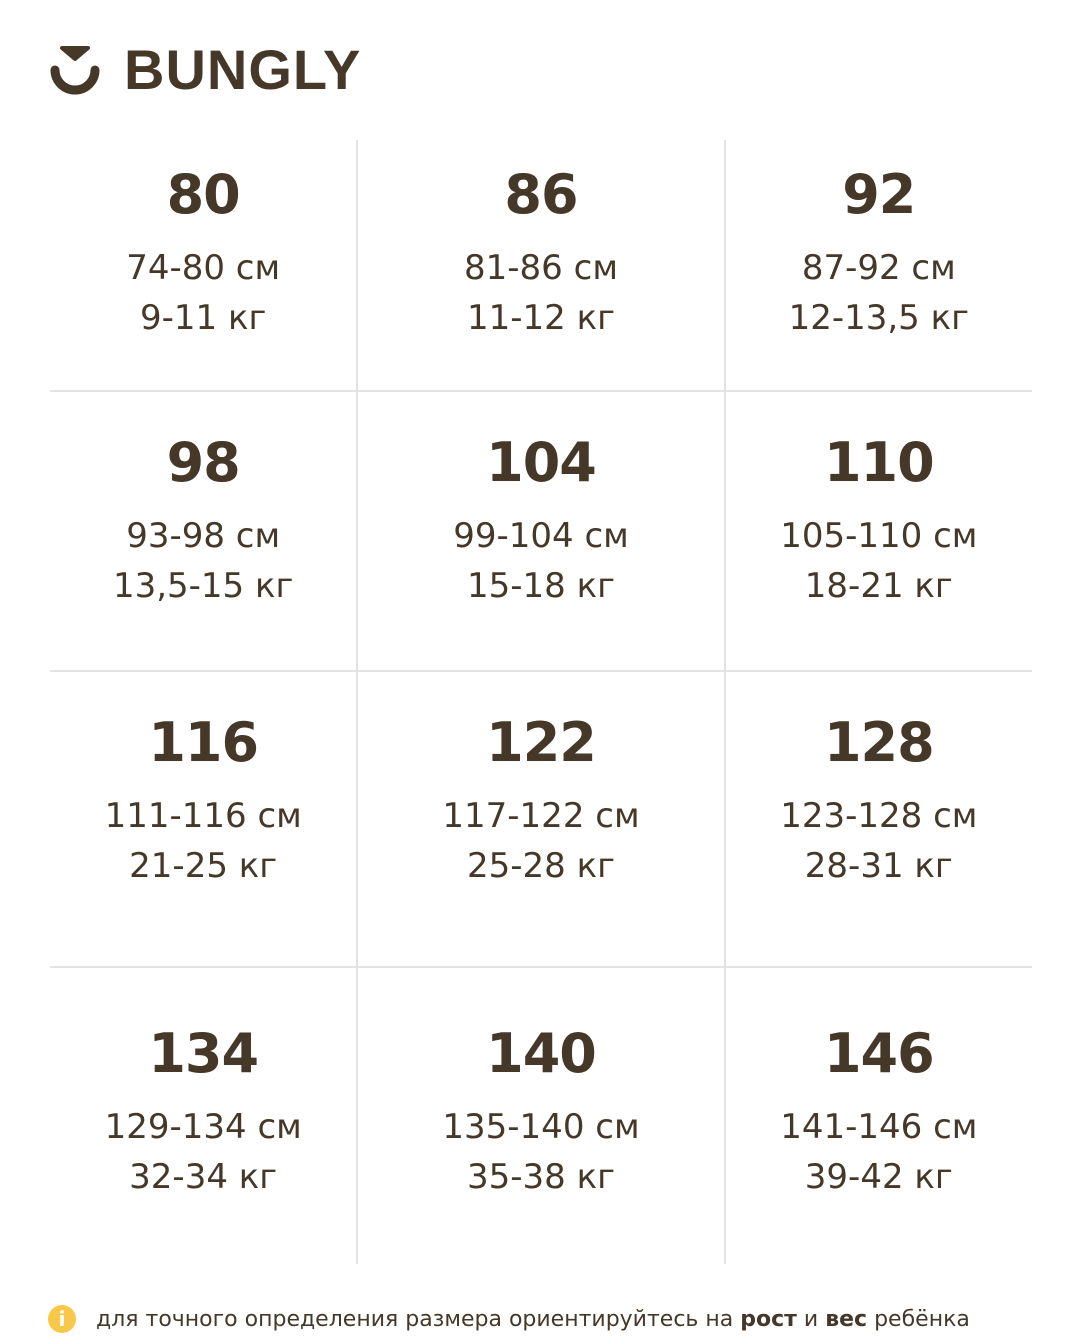 Image resolution: width=1080 pixels, height=1344 pixels. Describe the element at coordinates (541, 194) in the screenshot. I see `size-number: 86` at that location.